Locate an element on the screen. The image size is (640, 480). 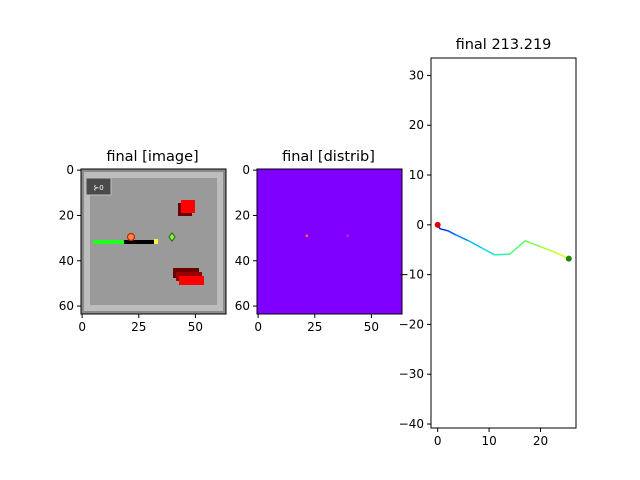
panel-image-title: final [image] is located at coordinates (152, 157).